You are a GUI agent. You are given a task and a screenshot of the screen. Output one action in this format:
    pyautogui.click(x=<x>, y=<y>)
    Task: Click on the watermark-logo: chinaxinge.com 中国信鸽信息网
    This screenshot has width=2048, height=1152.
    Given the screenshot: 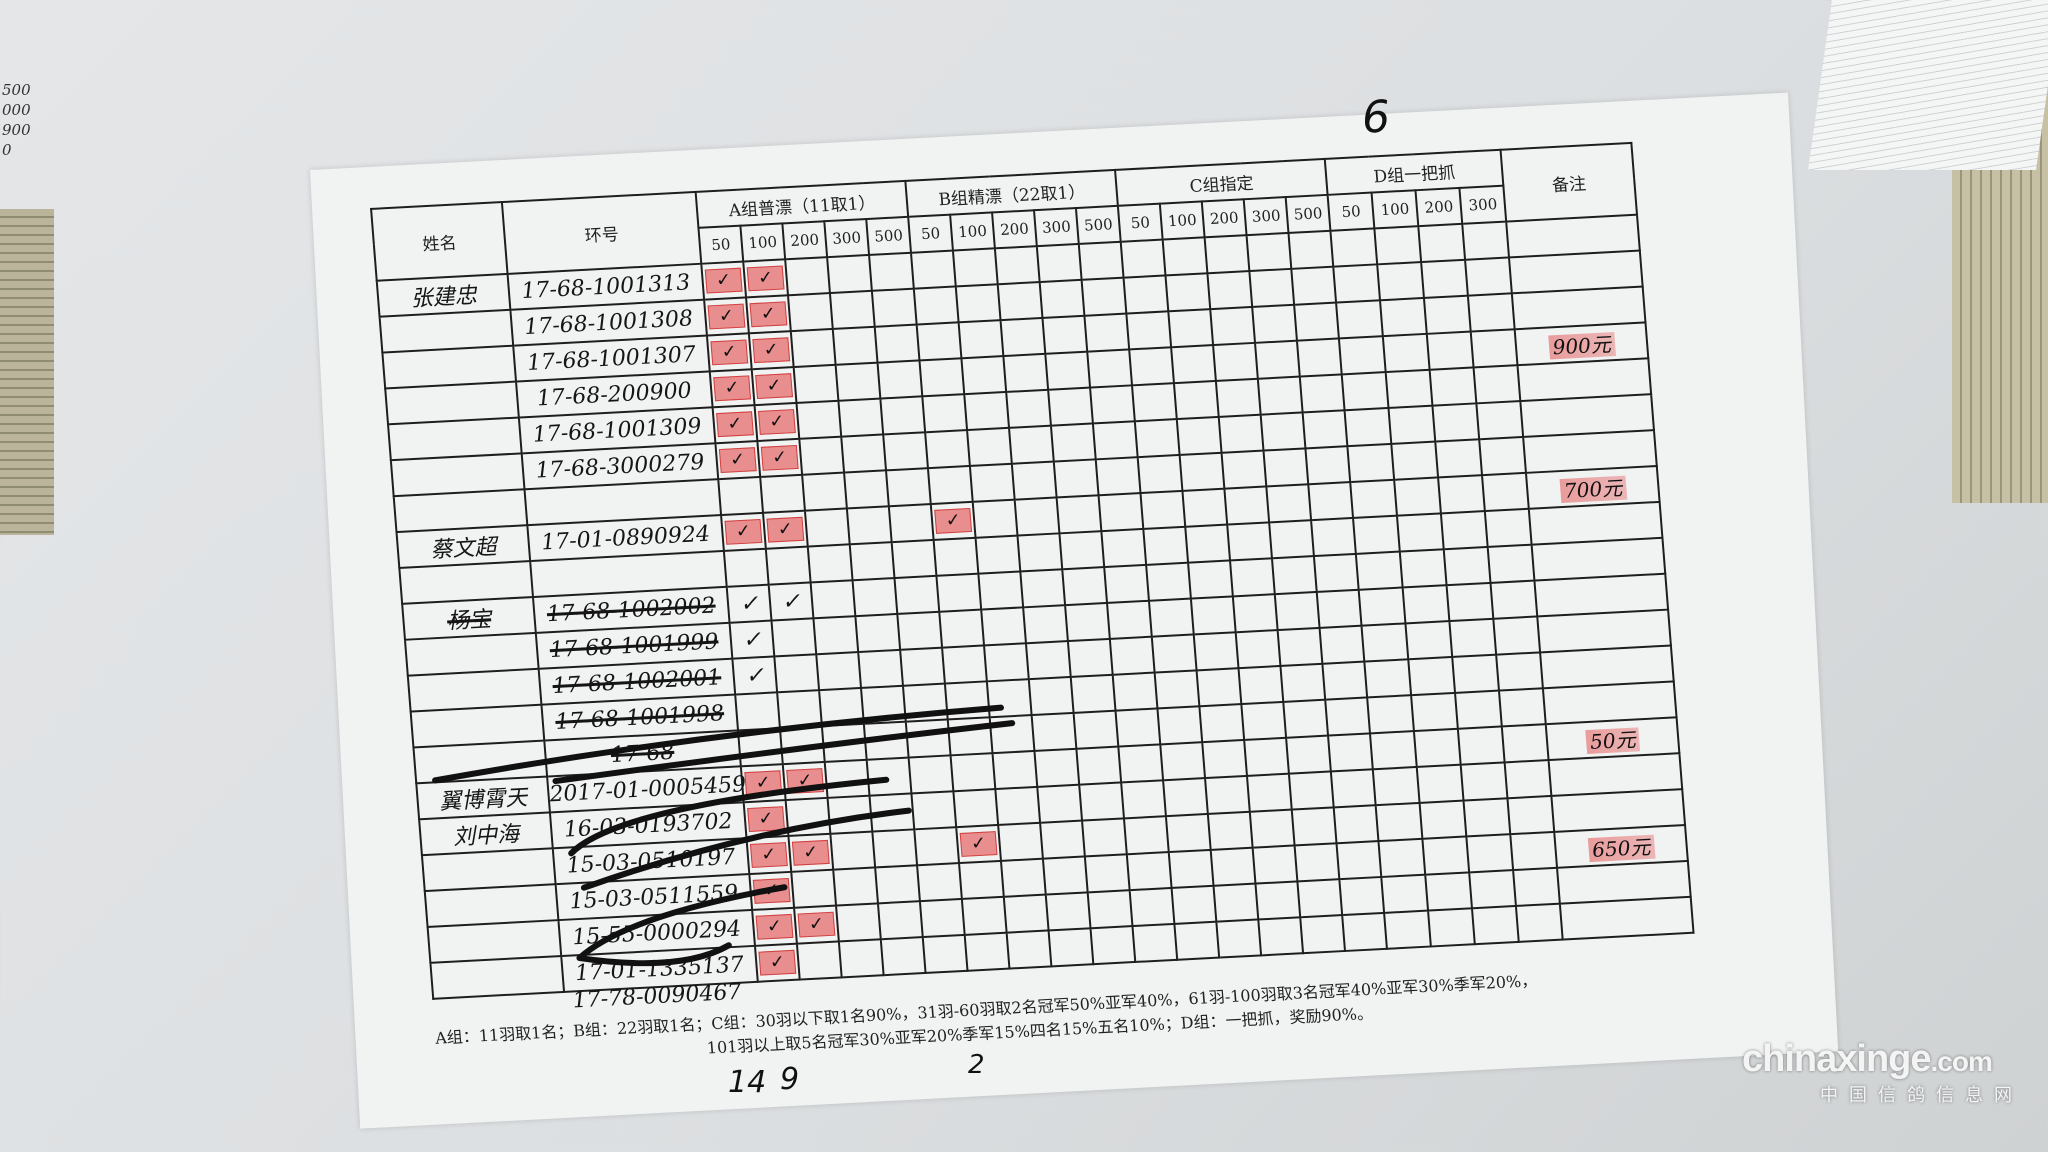 What is the action you would take?
    pyautogui.click(x=1882, y=1072)
    